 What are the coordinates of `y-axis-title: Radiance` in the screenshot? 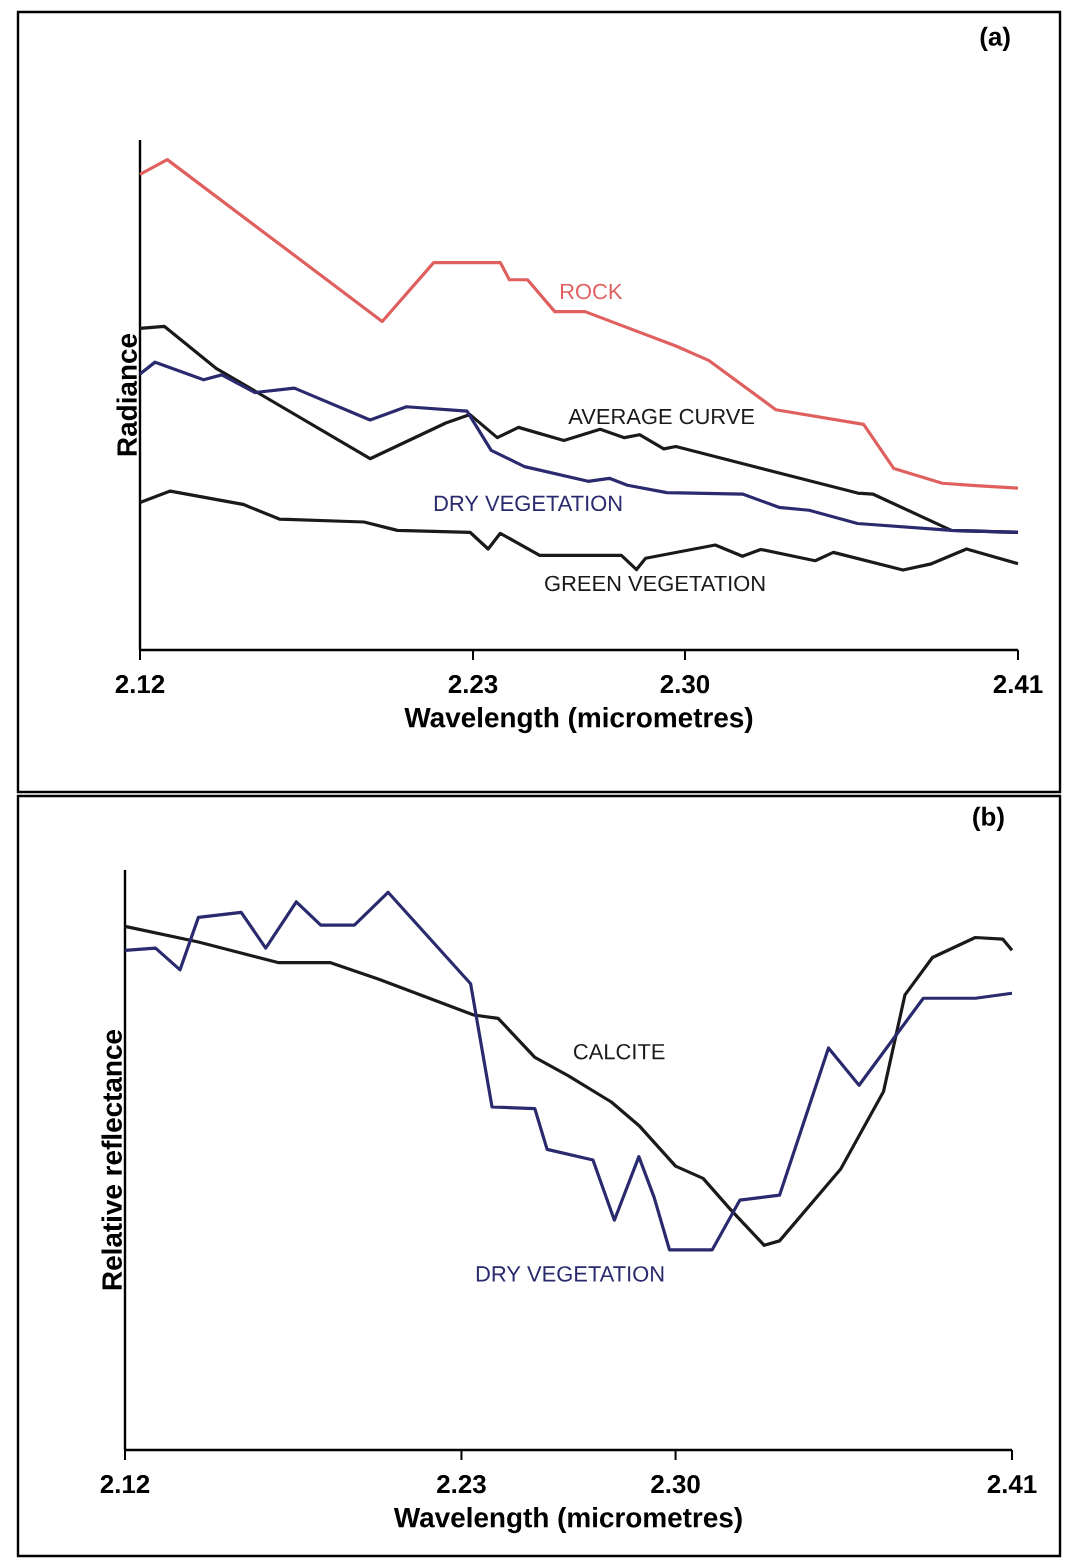 It's located at (126, 394).